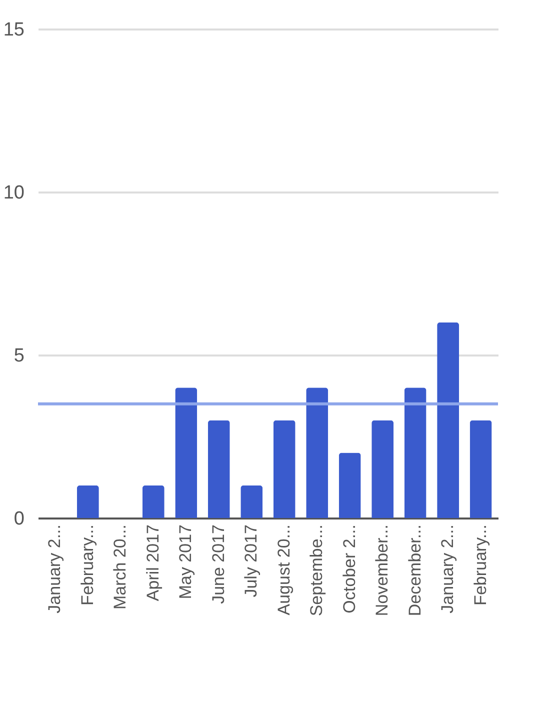 The image size is (538, 708). I want to click on x-tick-label: May 2017, so click(186, 562).